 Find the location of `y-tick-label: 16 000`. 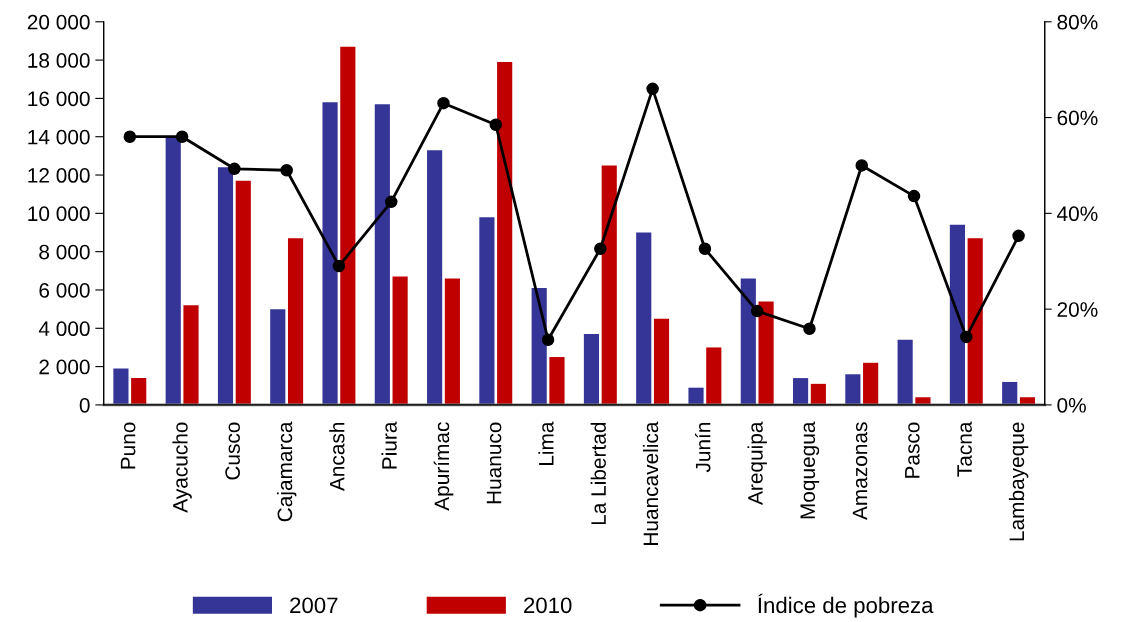

y-tick-label: 16 000 is located at coordinates (59, 99).